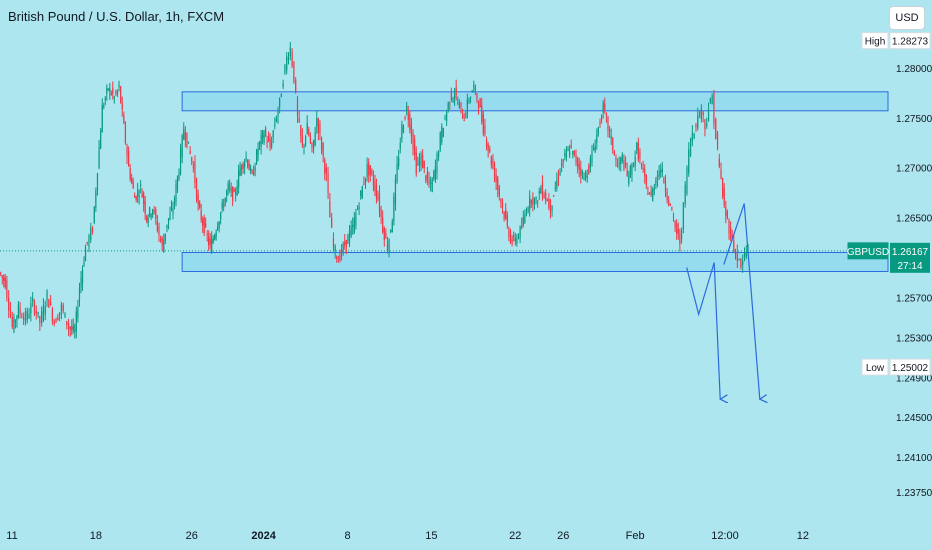  What do you see at coordinates (907, 18) in the screenshot?
I see `currency-button: USD` at bounding box center [907, 18].